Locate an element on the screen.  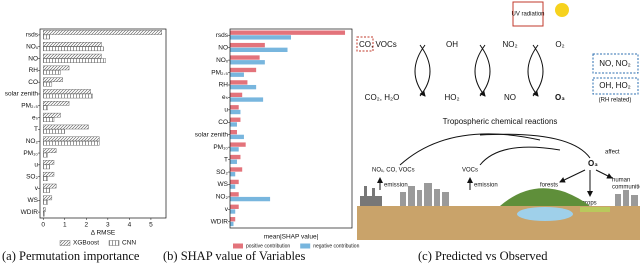
forest is located at coordinates (545, 197).